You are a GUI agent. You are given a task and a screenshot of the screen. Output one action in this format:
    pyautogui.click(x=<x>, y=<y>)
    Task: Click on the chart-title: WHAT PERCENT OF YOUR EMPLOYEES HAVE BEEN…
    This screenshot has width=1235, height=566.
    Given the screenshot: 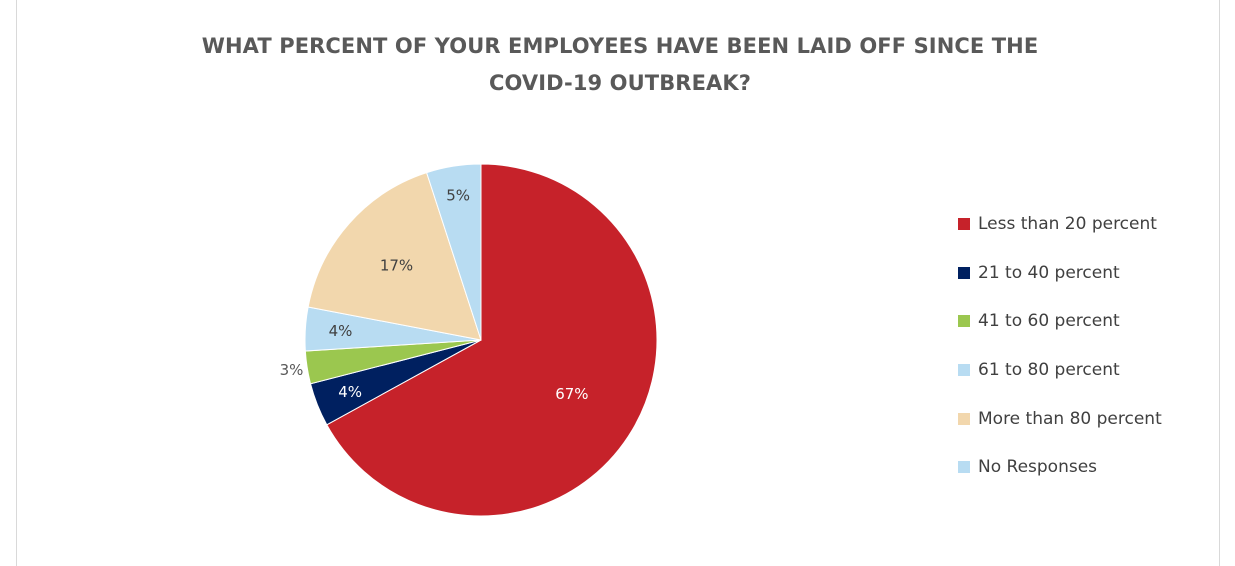 What is the action you would take?
    pyautogui.click(x=620, y=65)
    